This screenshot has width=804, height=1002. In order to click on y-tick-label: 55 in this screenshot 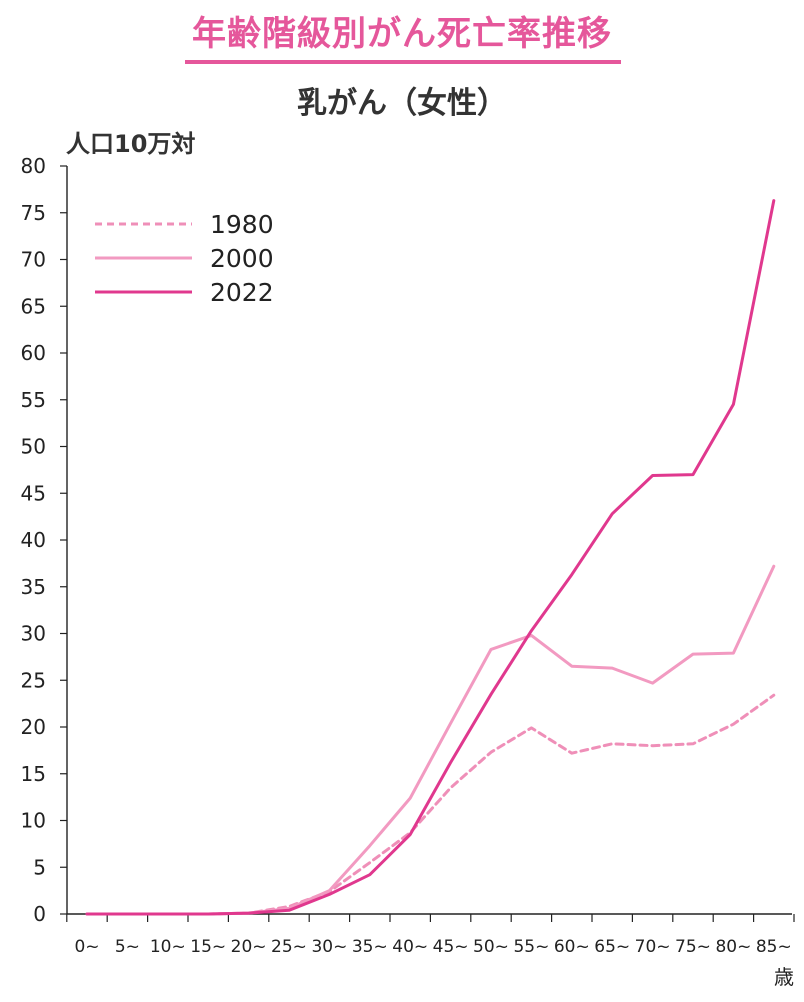, I will do `click(33, 400)`.